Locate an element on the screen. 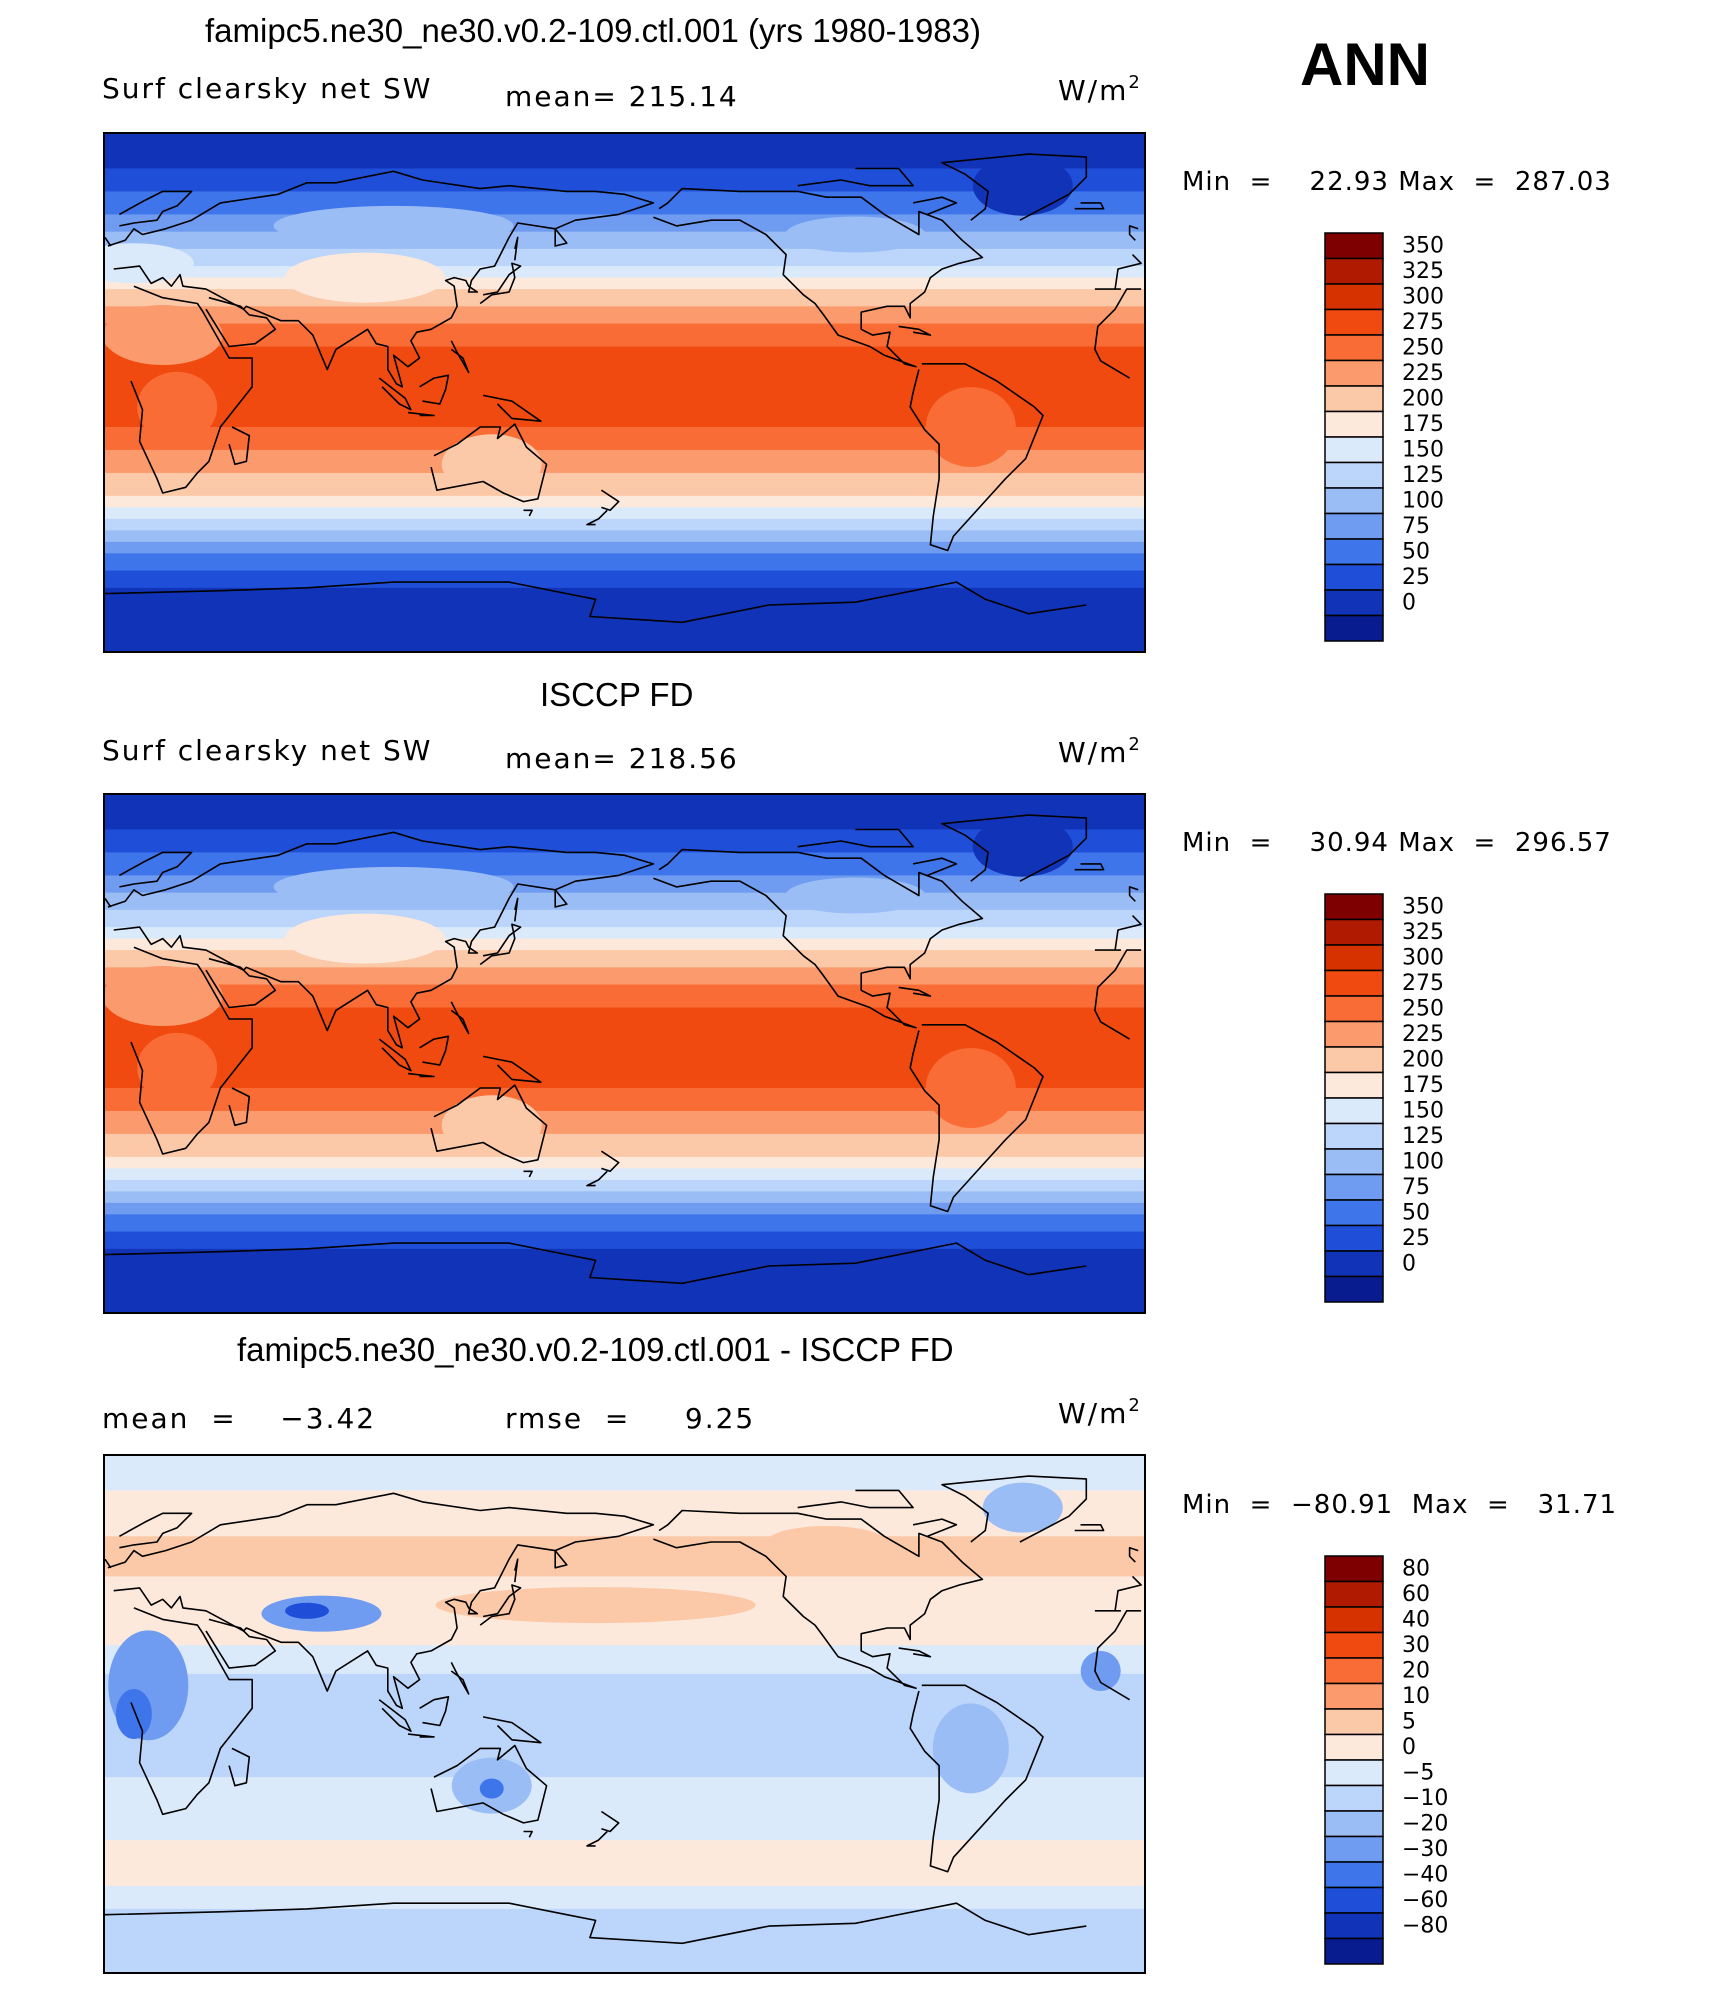 The height and width of the screenshot is (1990, 1710). panel3-rmse-value: 9.25 is located at coordinates (720, 1418).